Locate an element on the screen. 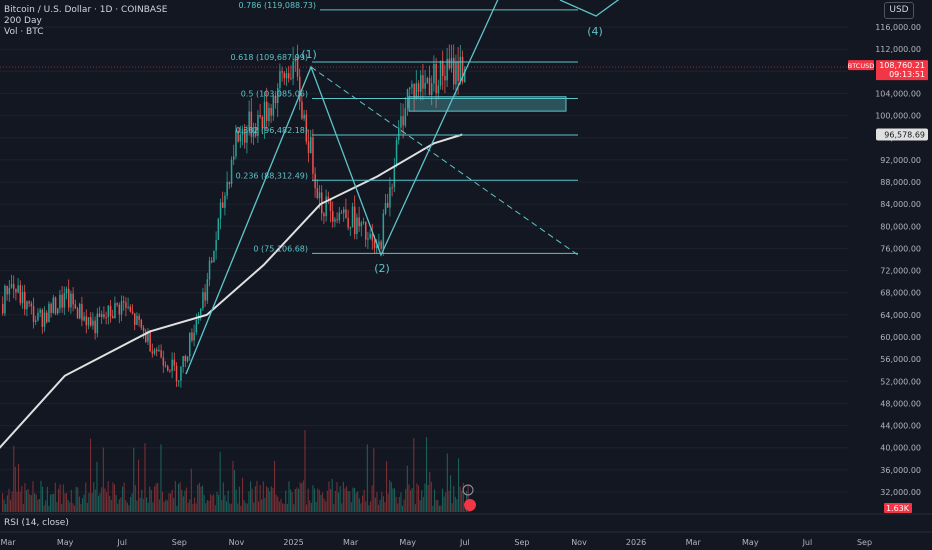  fib-level-label: 0.382 (96,482.18) is located at coordinates (272, 130).